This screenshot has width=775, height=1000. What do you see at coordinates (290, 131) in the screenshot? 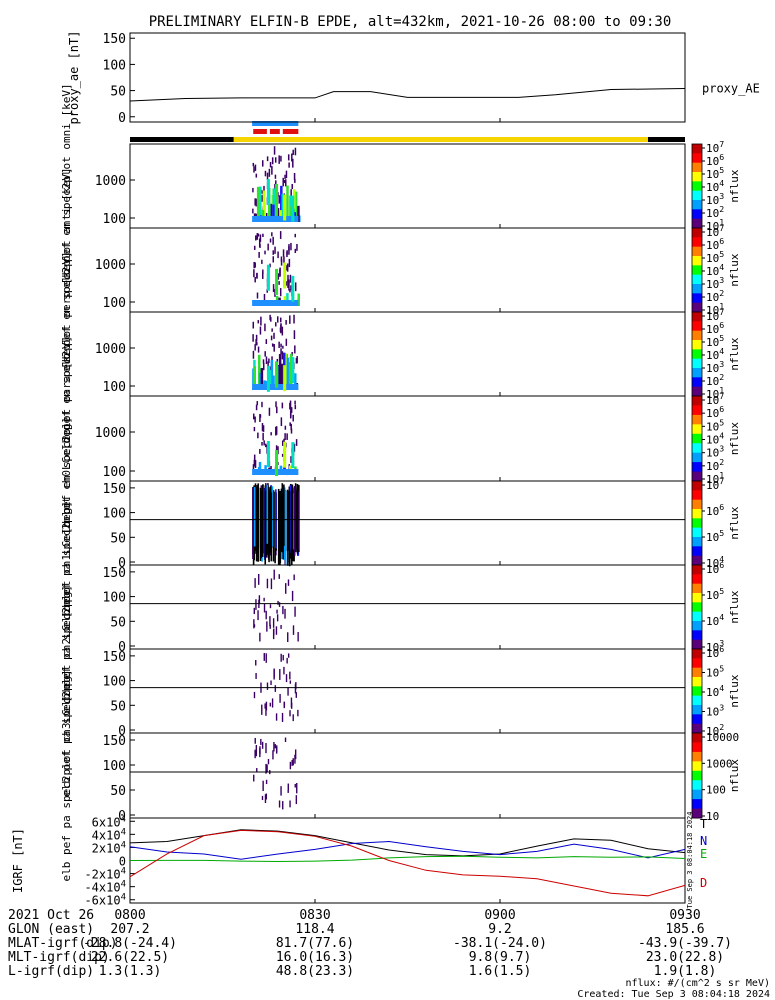
I see `science-zone-segment` at bounding box center [290, 131].